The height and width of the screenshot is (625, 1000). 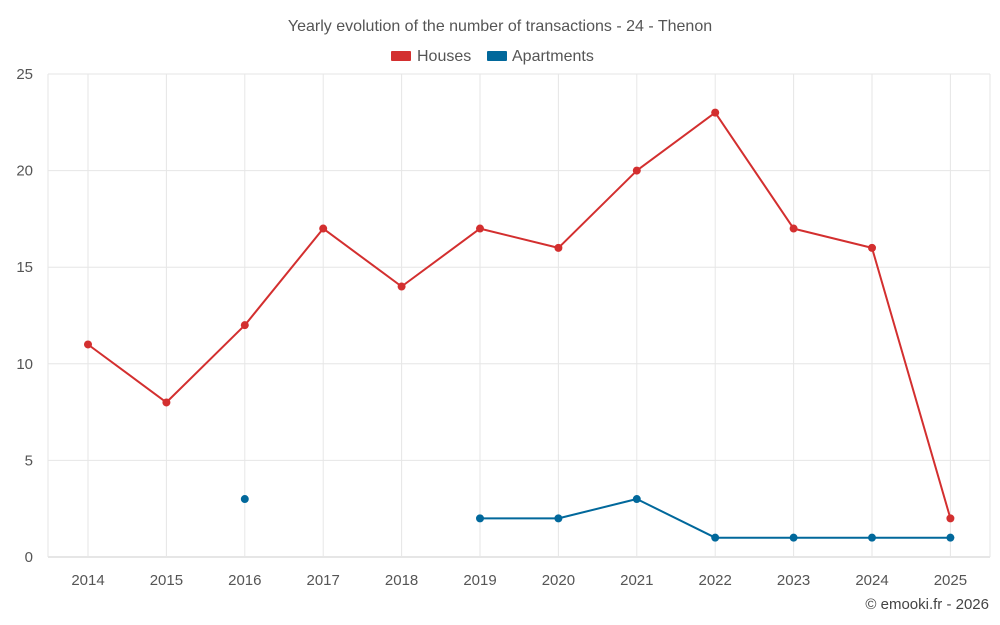 What do you see at coordinates (244, 580) in the screenshot?
I see `x-tick-label: 2016` at bounding box center [244, 580].